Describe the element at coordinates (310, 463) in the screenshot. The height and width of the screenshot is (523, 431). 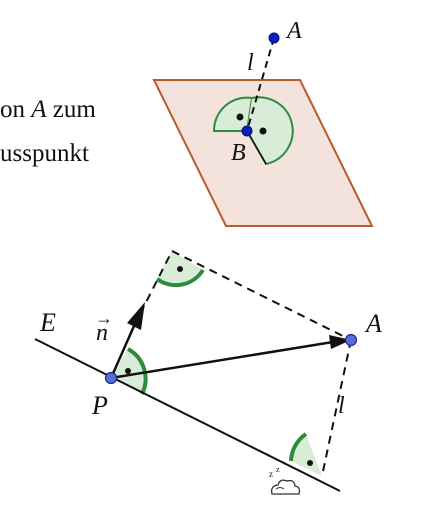
I see `angle-dot-foot` at that location.